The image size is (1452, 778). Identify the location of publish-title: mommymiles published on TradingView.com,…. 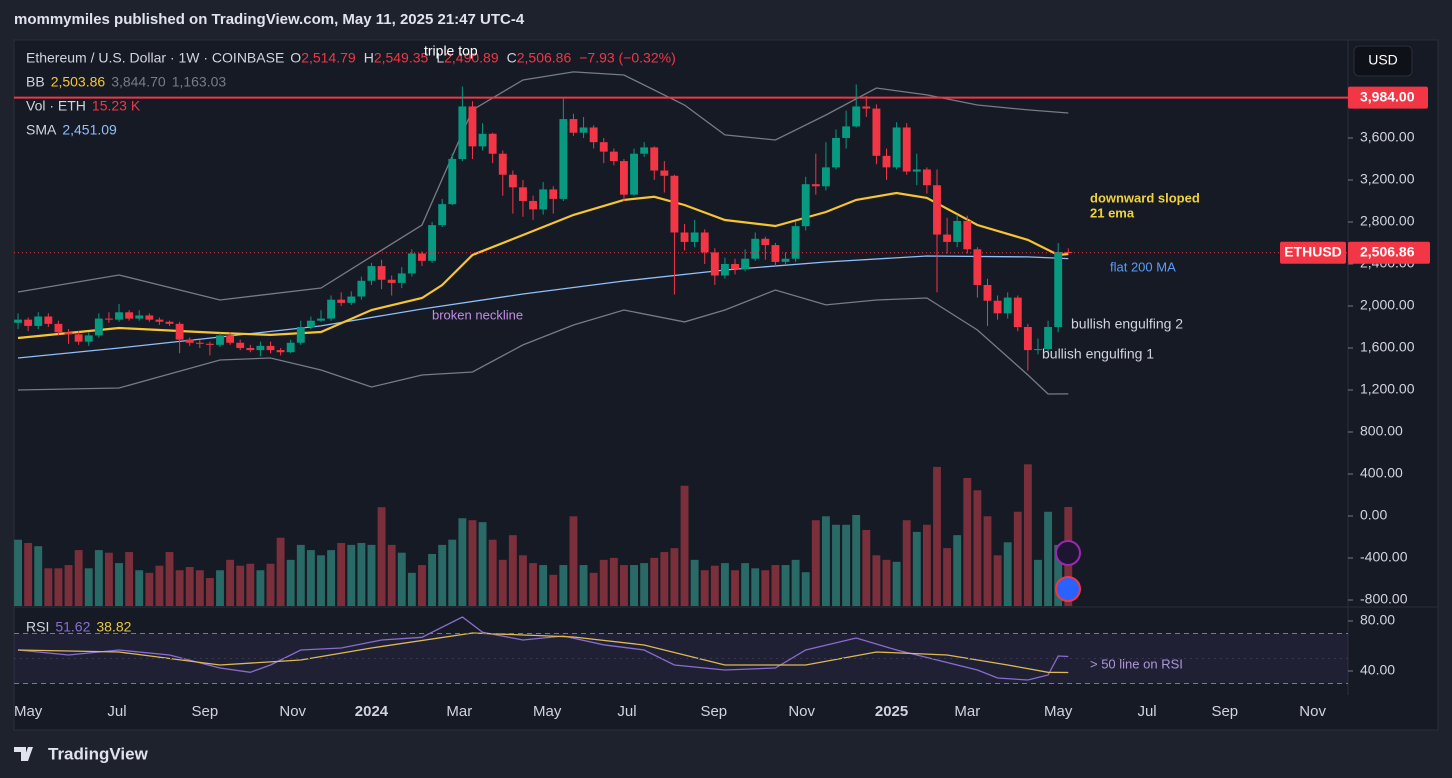
(269, 19).